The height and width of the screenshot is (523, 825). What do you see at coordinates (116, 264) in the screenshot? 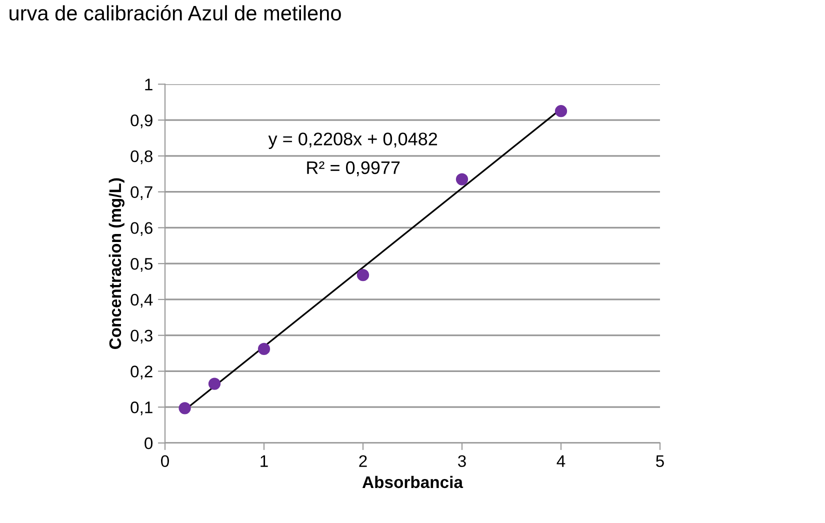
I see `y-axis-title: Concentracion (mg/L)` at bounding box center [116, 264].